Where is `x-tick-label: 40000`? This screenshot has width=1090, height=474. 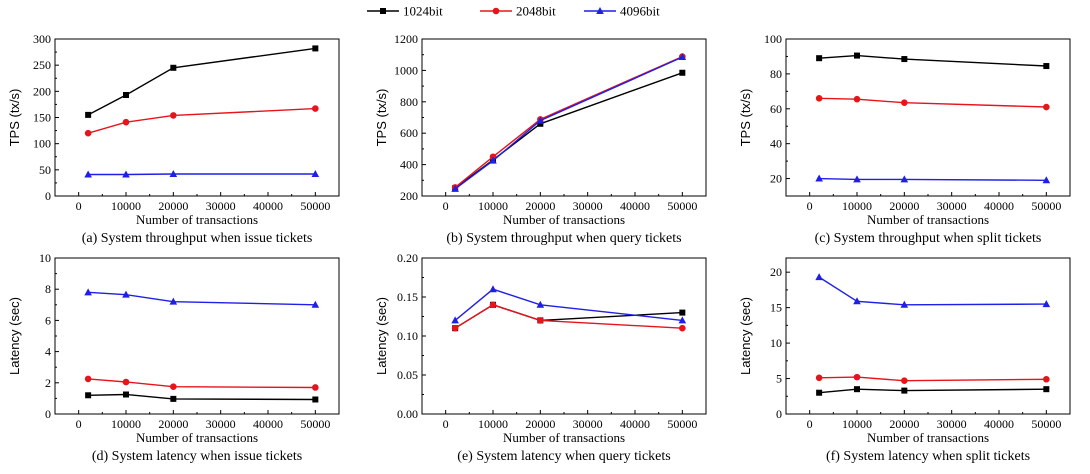
x-tick-label: 40000 is located at coordinates (268, 424).